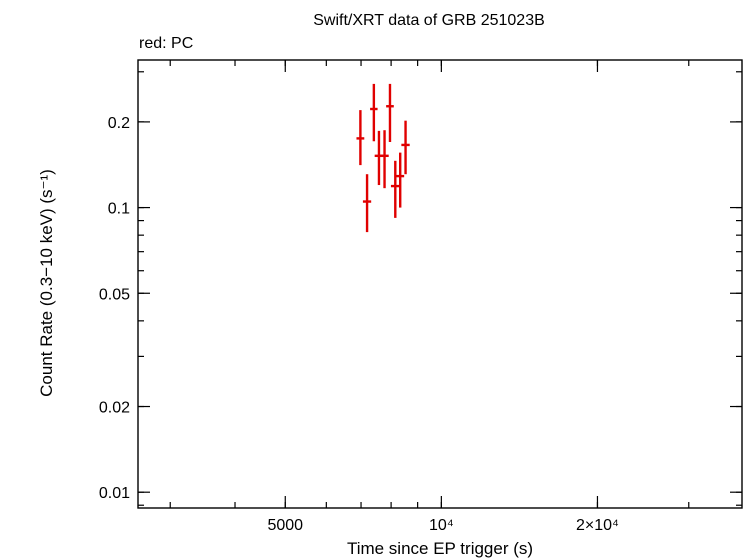 This screenshot has height=558, width=746. I want to click on y-tick-label: 0.05, so click(114, 294).